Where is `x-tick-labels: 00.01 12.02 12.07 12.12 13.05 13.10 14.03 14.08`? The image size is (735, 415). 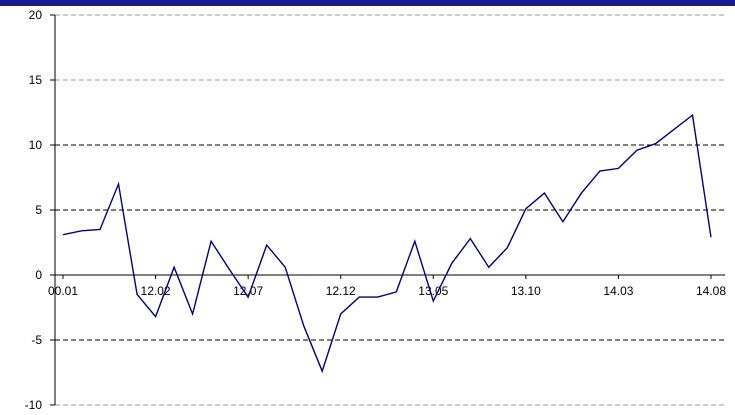 x-tick-labels: 00.01 12.02 12.07 12.12 13.05 13.10 14.03 14.08 is located at coordinates (387, 286).